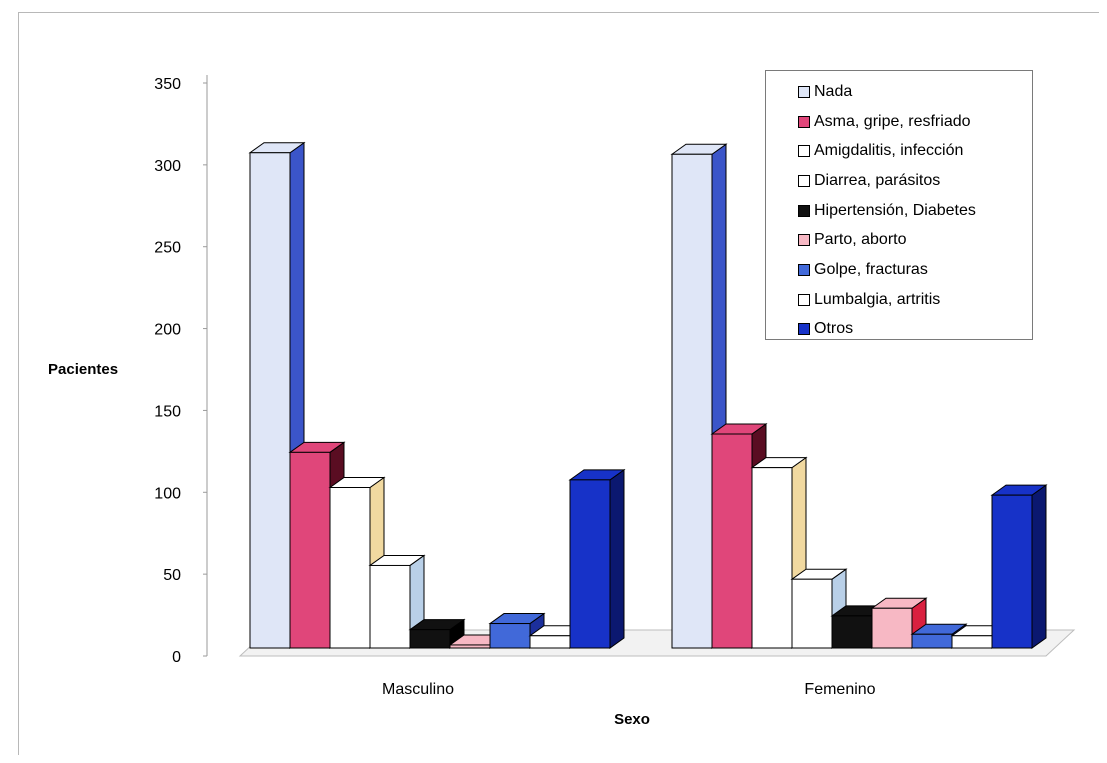 This screenshot has height=763, width=1107. I want to click on legend-label: Asma, gripe, resfriado, so click(892, 121).